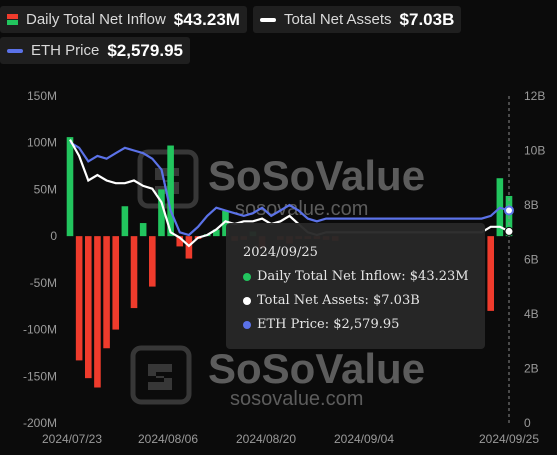 The image size is (557, 455). Describe the element at coordinates (145, 50) in the screenshot. I see `legend-value: $2,579.95` at that location.